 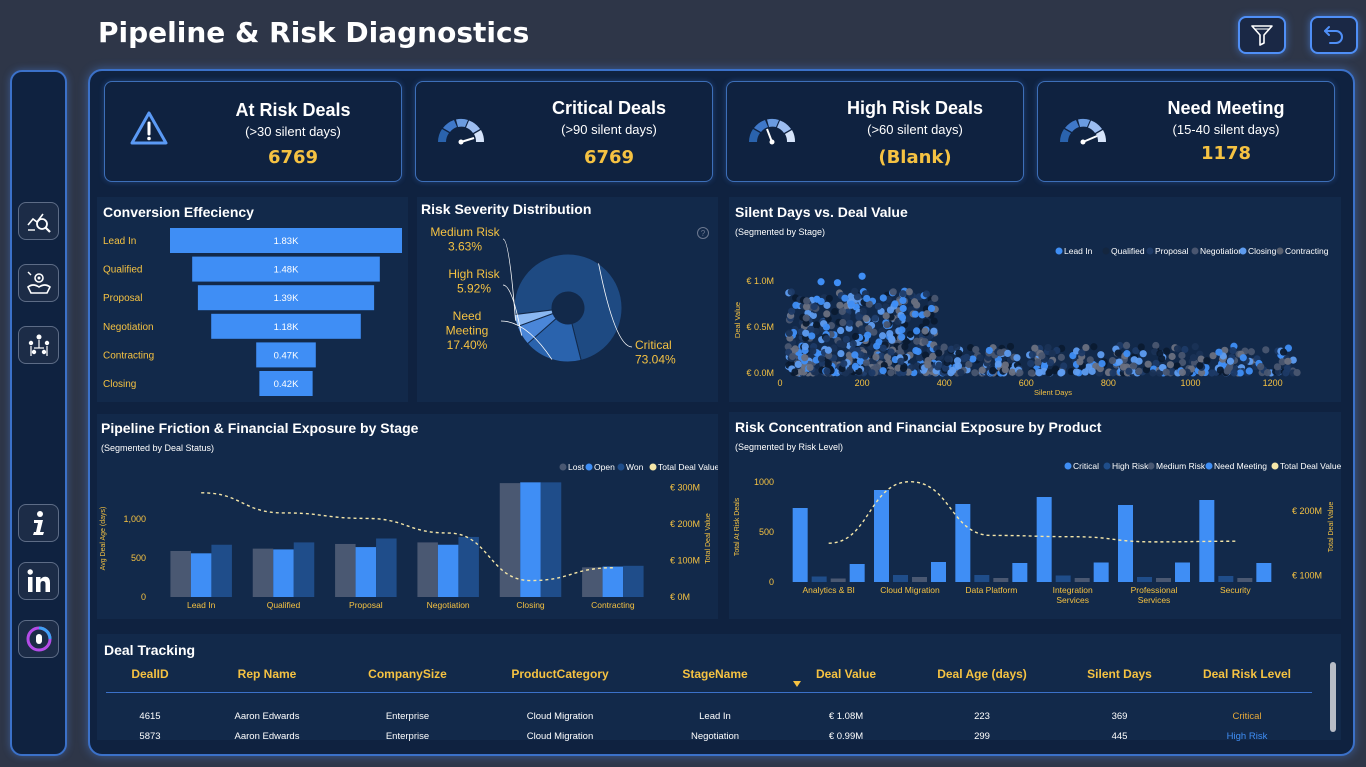 I want to click on column-header: Deal Risk Level, so click(x=1247, y=674).